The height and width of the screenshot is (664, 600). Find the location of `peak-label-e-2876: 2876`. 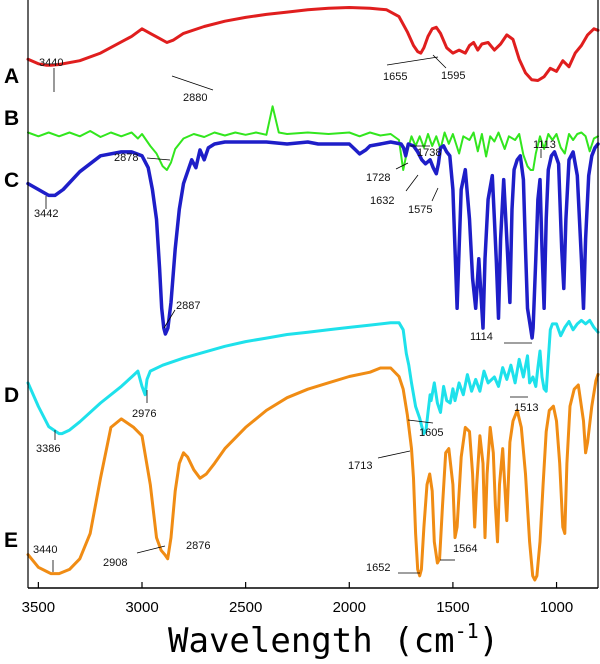

peak-label-e-2876: 2876 is located at coordinates (198, 546).